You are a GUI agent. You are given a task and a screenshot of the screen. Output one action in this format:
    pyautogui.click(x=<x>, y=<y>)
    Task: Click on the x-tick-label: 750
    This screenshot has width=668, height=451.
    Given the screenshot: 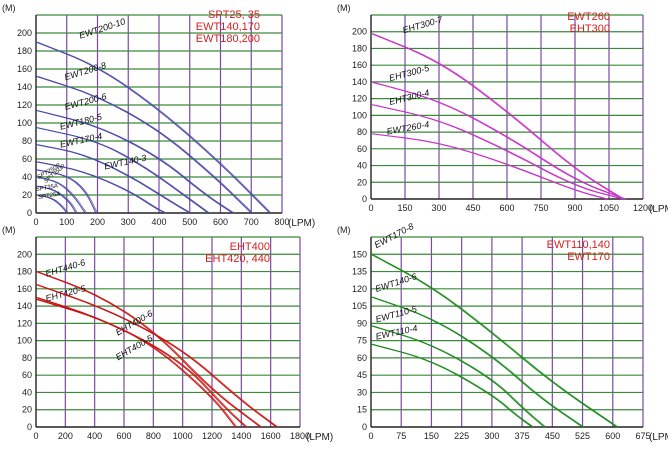 What is the action you would take?
    pyautogui.click(x=540, y=208)
    